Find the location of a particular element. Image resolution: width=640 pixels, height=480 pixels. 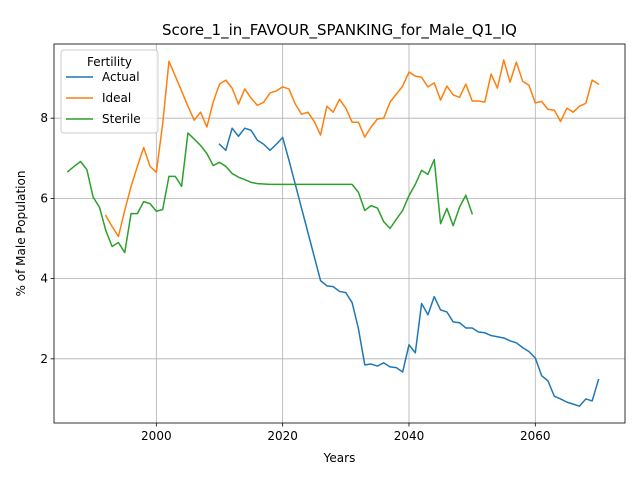

legend: Fertility Actual Ideal Sterile is located at coordinates (109, 91).